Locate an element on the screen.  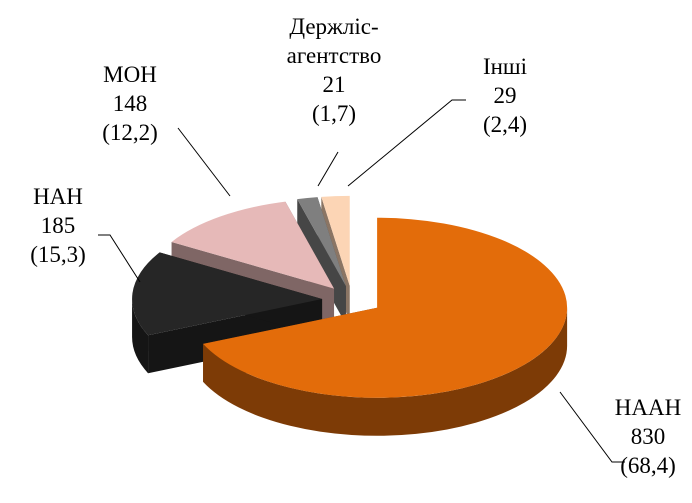
data-label: Інші 29 (2,4) is located at coordinates (505, 95).